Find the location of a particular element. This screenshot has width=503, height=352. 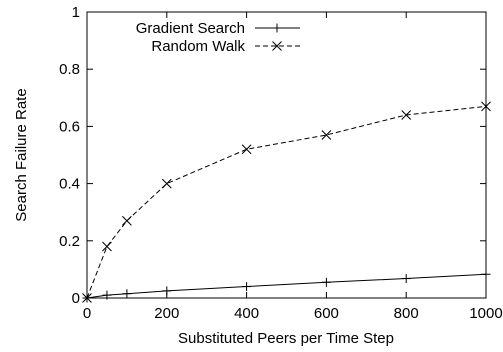

legend-label-random-walk: Random Walk is located at coordinates (198, 46).